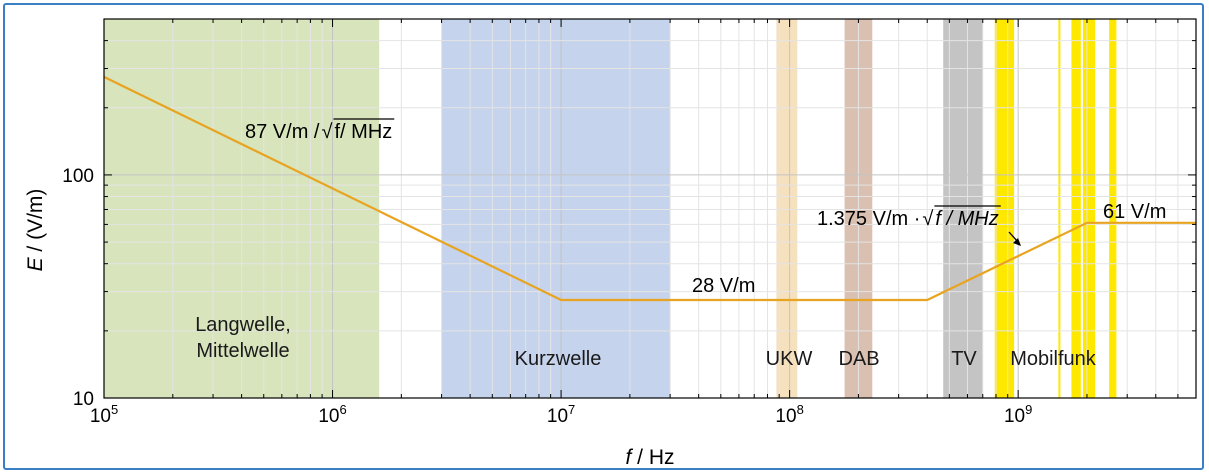 The height and width of the screenshot is (473, 1209). Describe the element at coordinates (650, 457) in the screenshot. I see `x-axis-label: f / Hz` at that location.